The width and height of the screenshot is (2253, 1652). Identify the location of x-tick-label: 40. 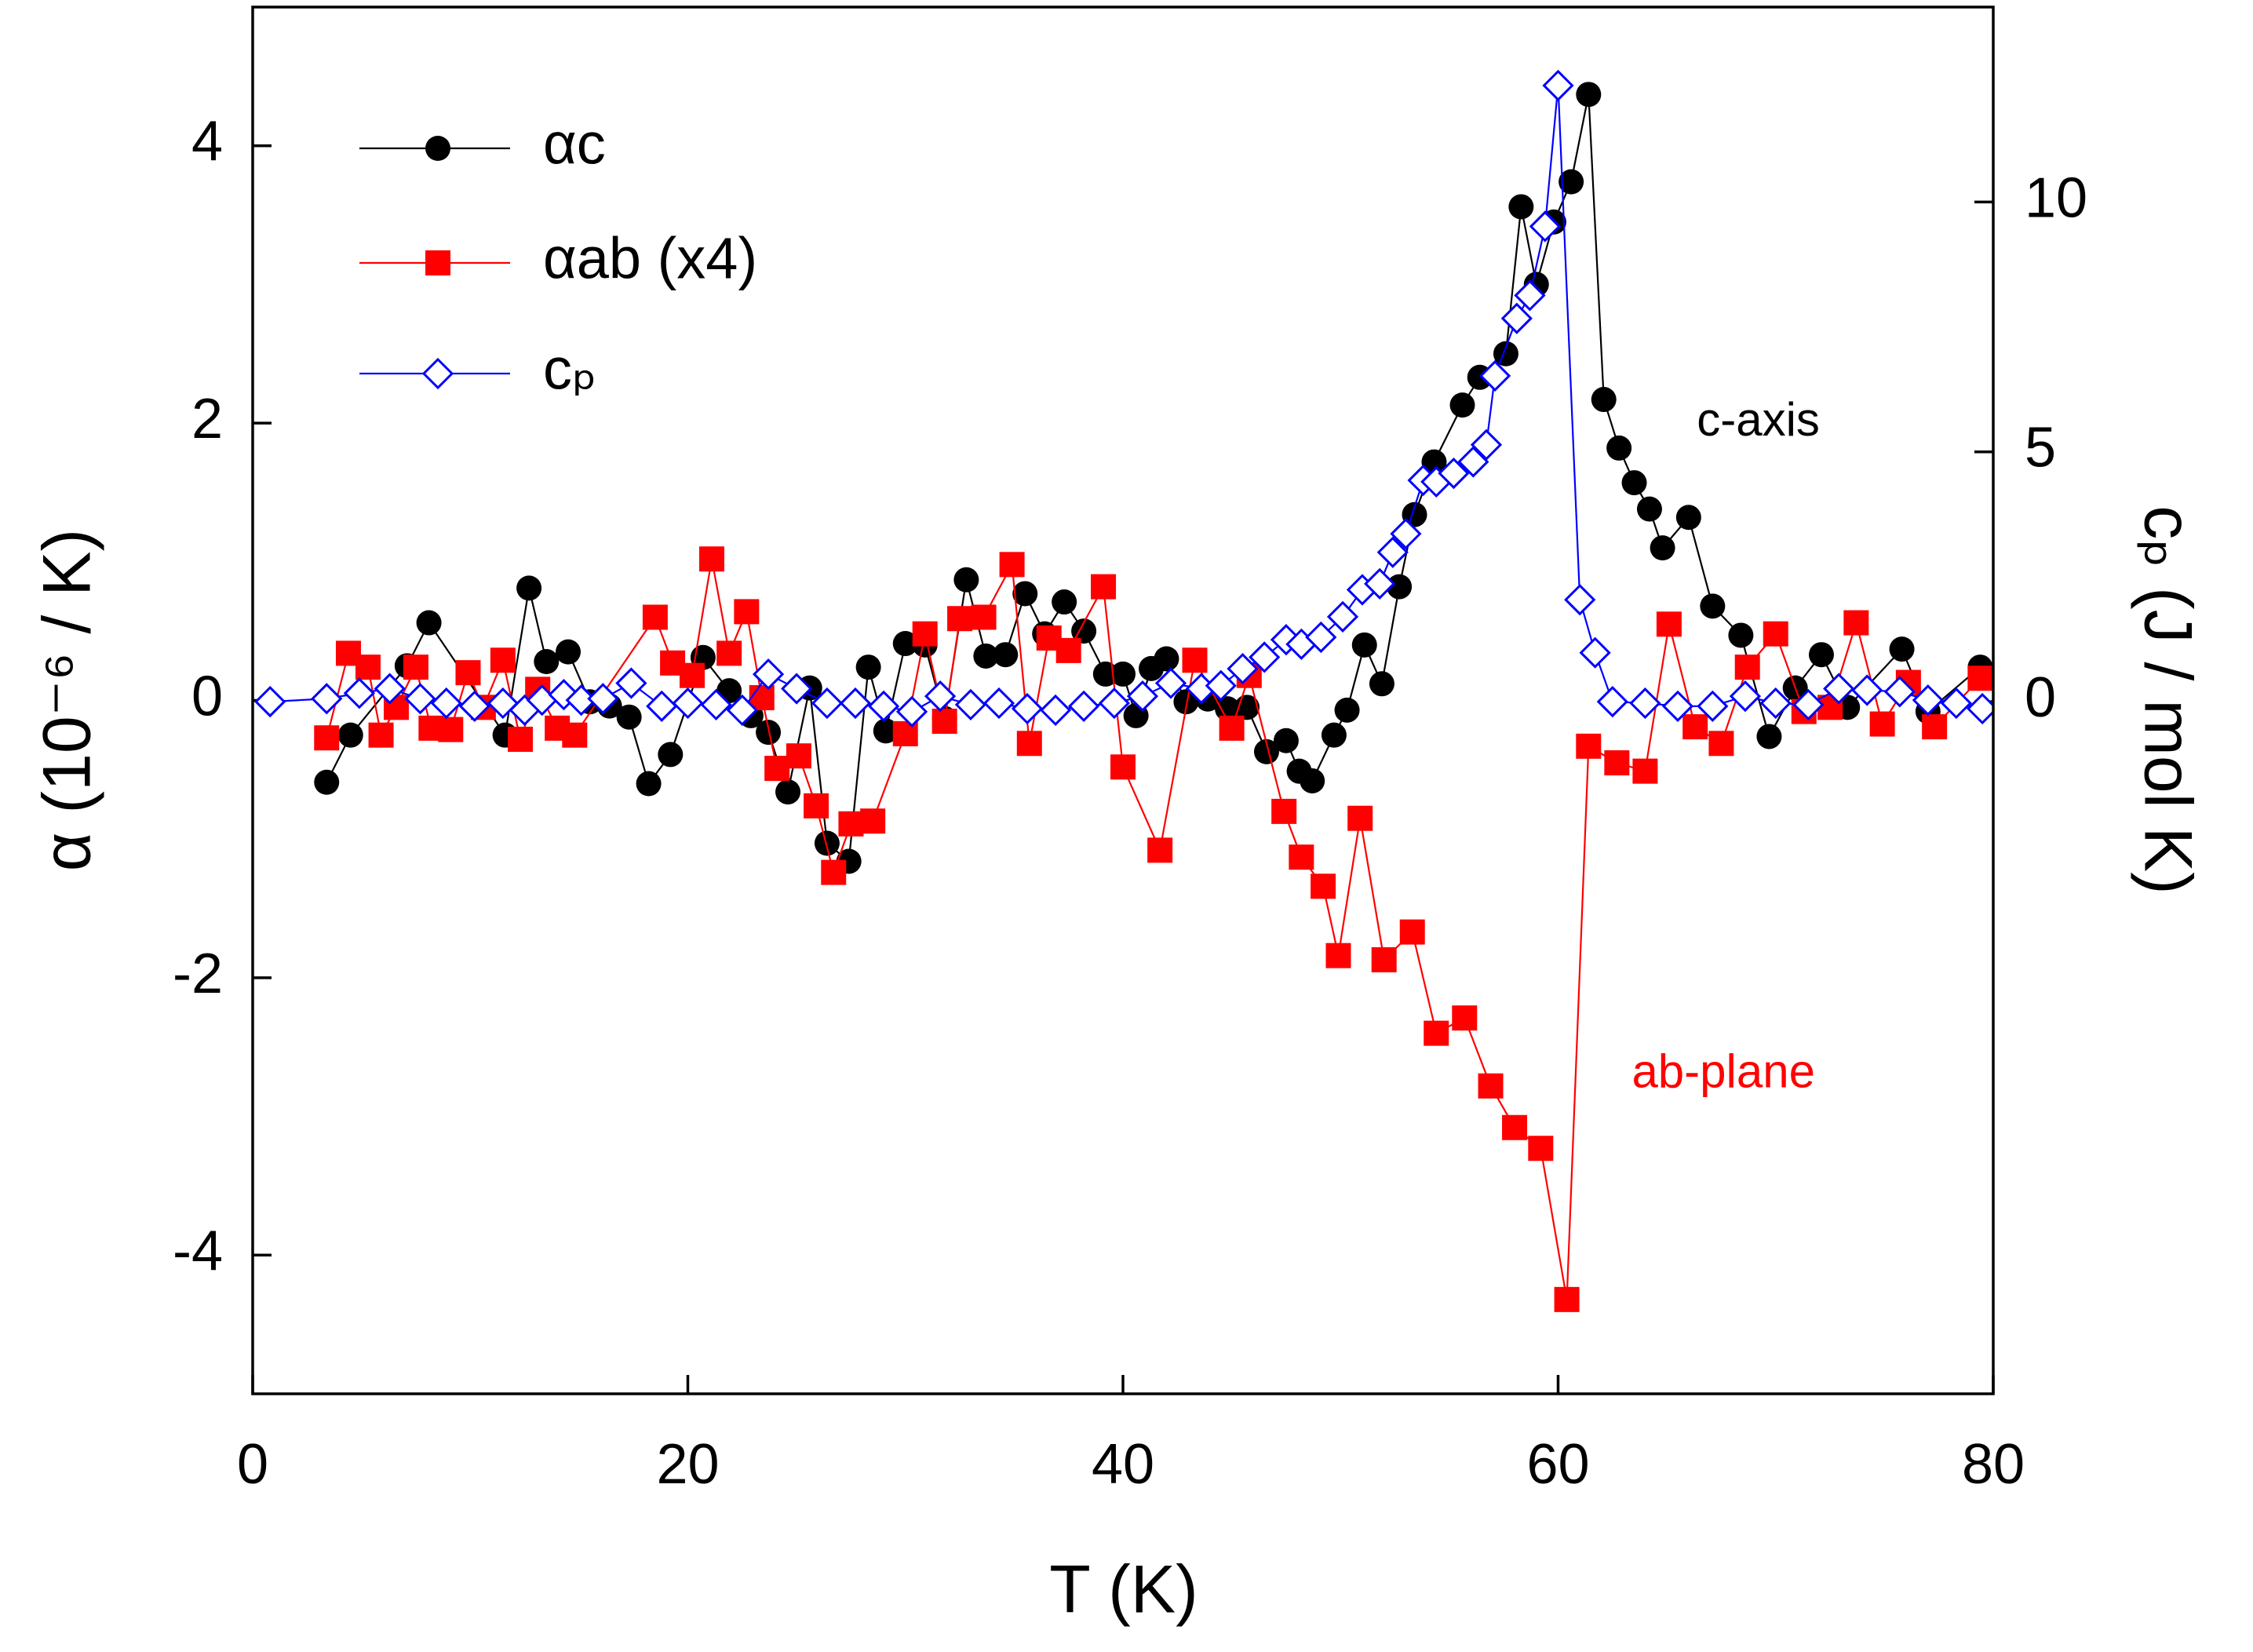
(1123, 1464).